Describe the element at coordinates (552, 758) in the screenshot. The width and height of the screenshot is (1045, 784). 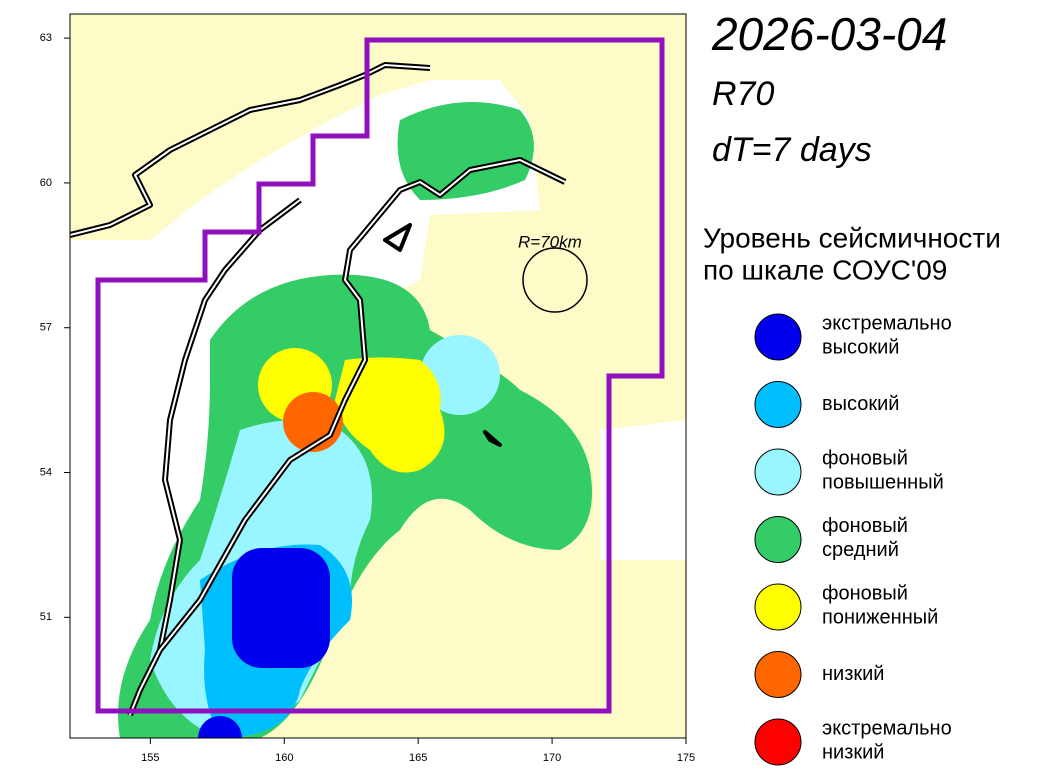
I see `x-tick-label: 170` at that location.